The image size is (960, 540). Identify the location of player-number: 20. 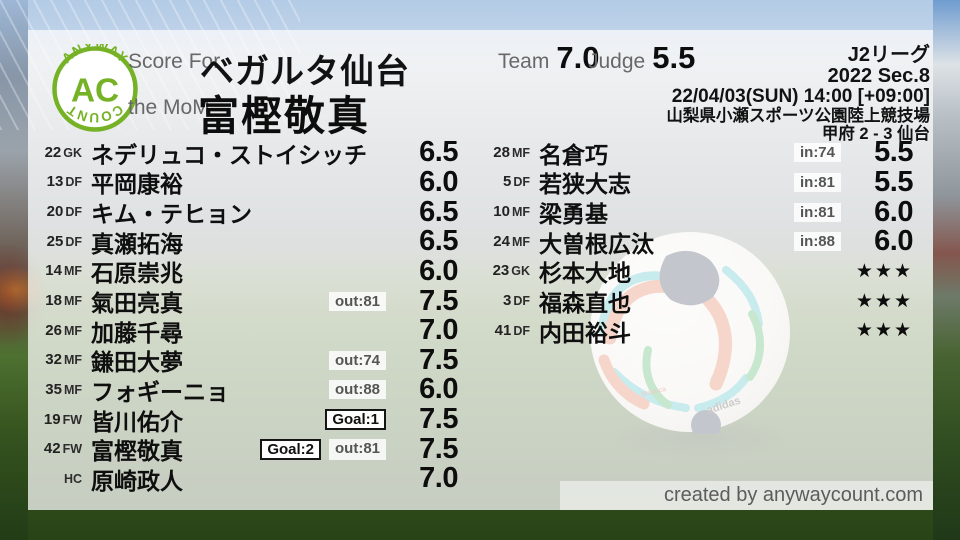
(55, 212).